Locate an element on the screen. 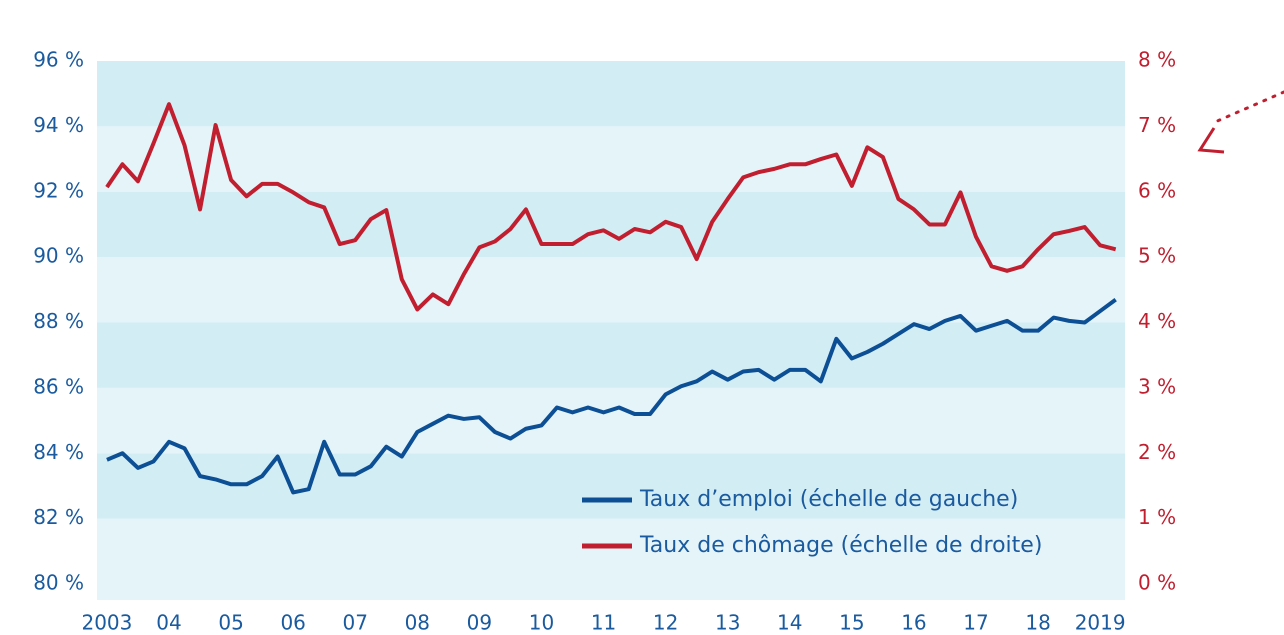 The image size is (1284, 635). y-tick-label: 92 % is located at coordinates (58, 190).